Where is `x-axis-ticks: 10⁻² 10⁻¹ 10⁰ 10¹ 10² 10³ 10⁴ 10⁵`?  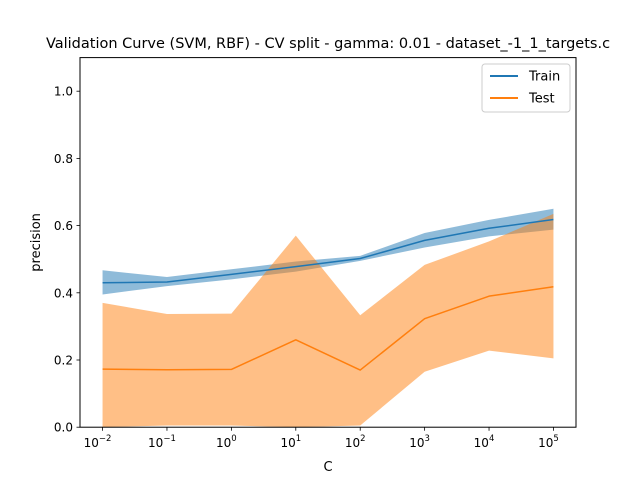 x-axis-ticks: 10⁻² 10⁻¹ 10⁰ 10¹ 10² 10³ 10⁴ 10⁵ is located at coordinates (321, 438).